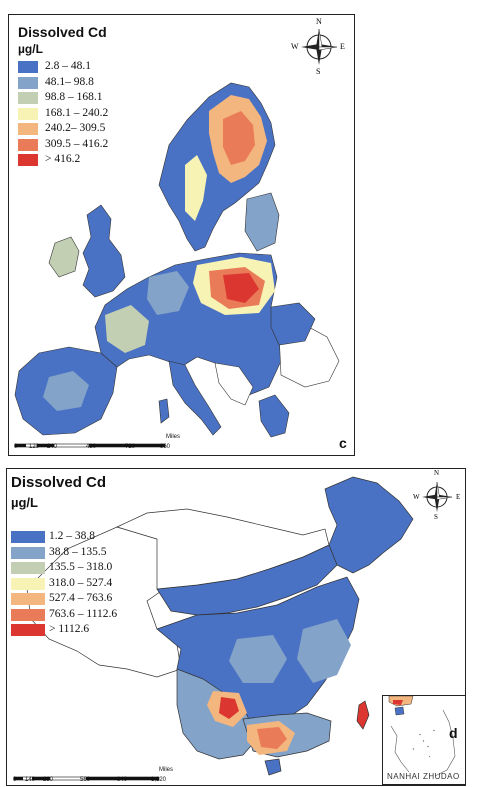 The image size is (481, 787). Describe the element at coordinates (258, 659) in the screenshot. I see `central-pale` at that location.